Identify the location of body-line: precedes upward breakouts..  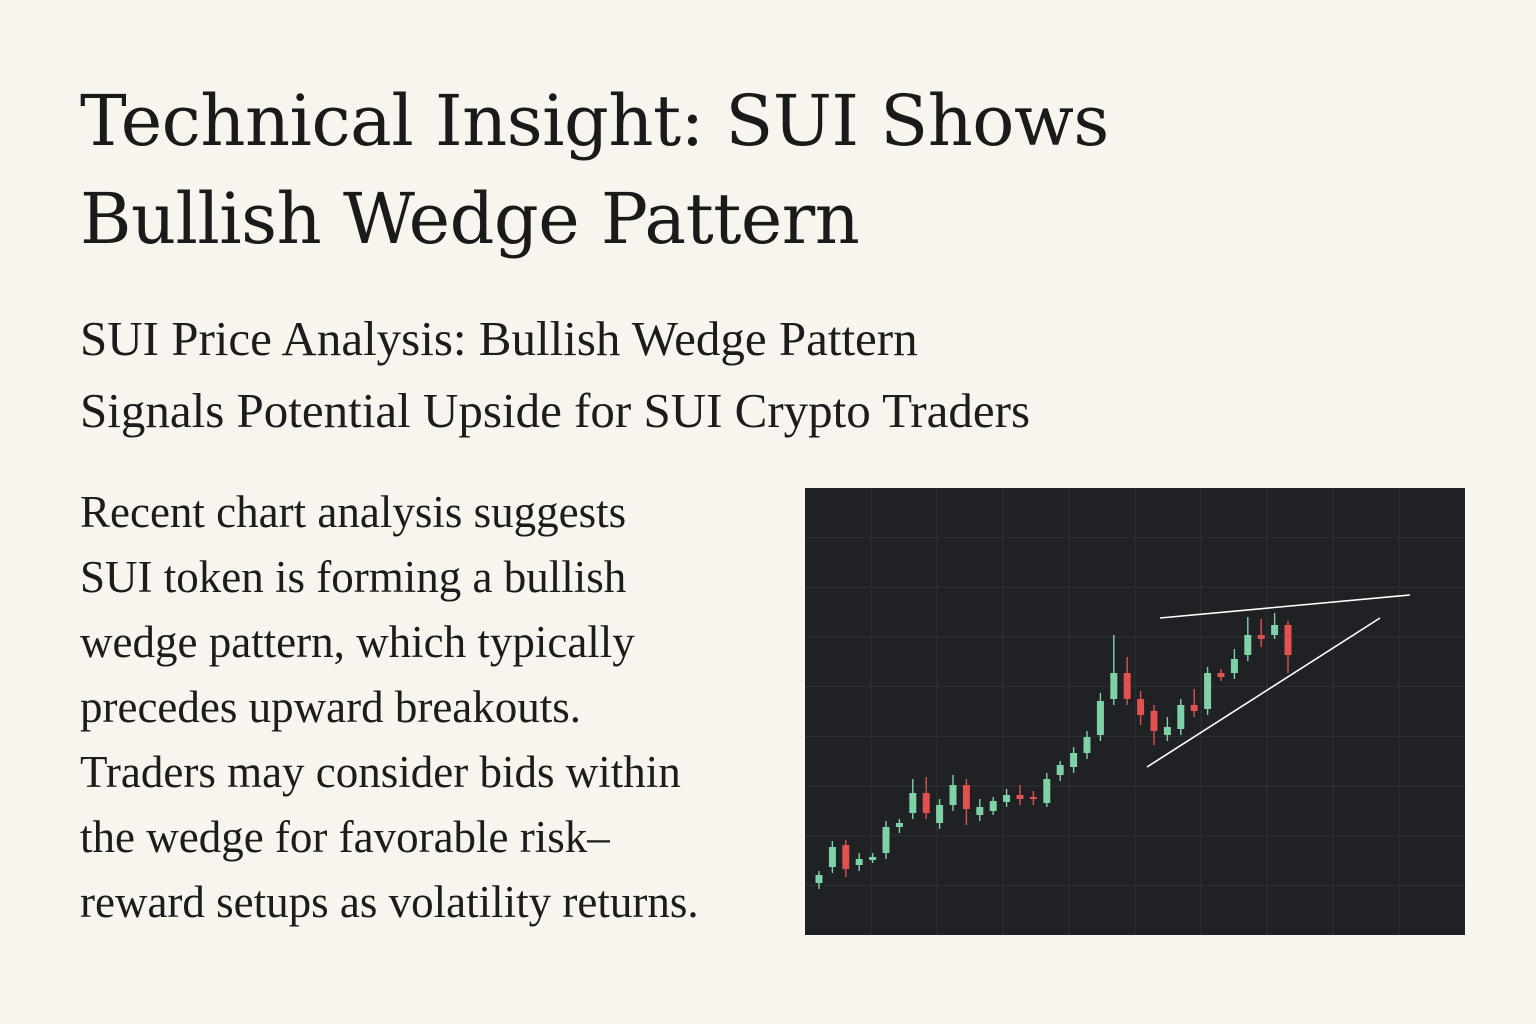
(331, 707).